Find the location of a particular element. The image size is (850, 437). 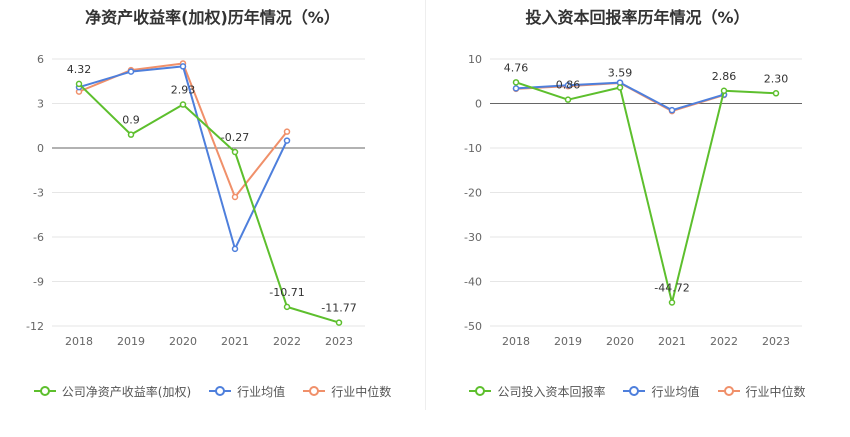

legend-item-company: 公司净资产收益率(加权) is located at coordinates (112, 391).